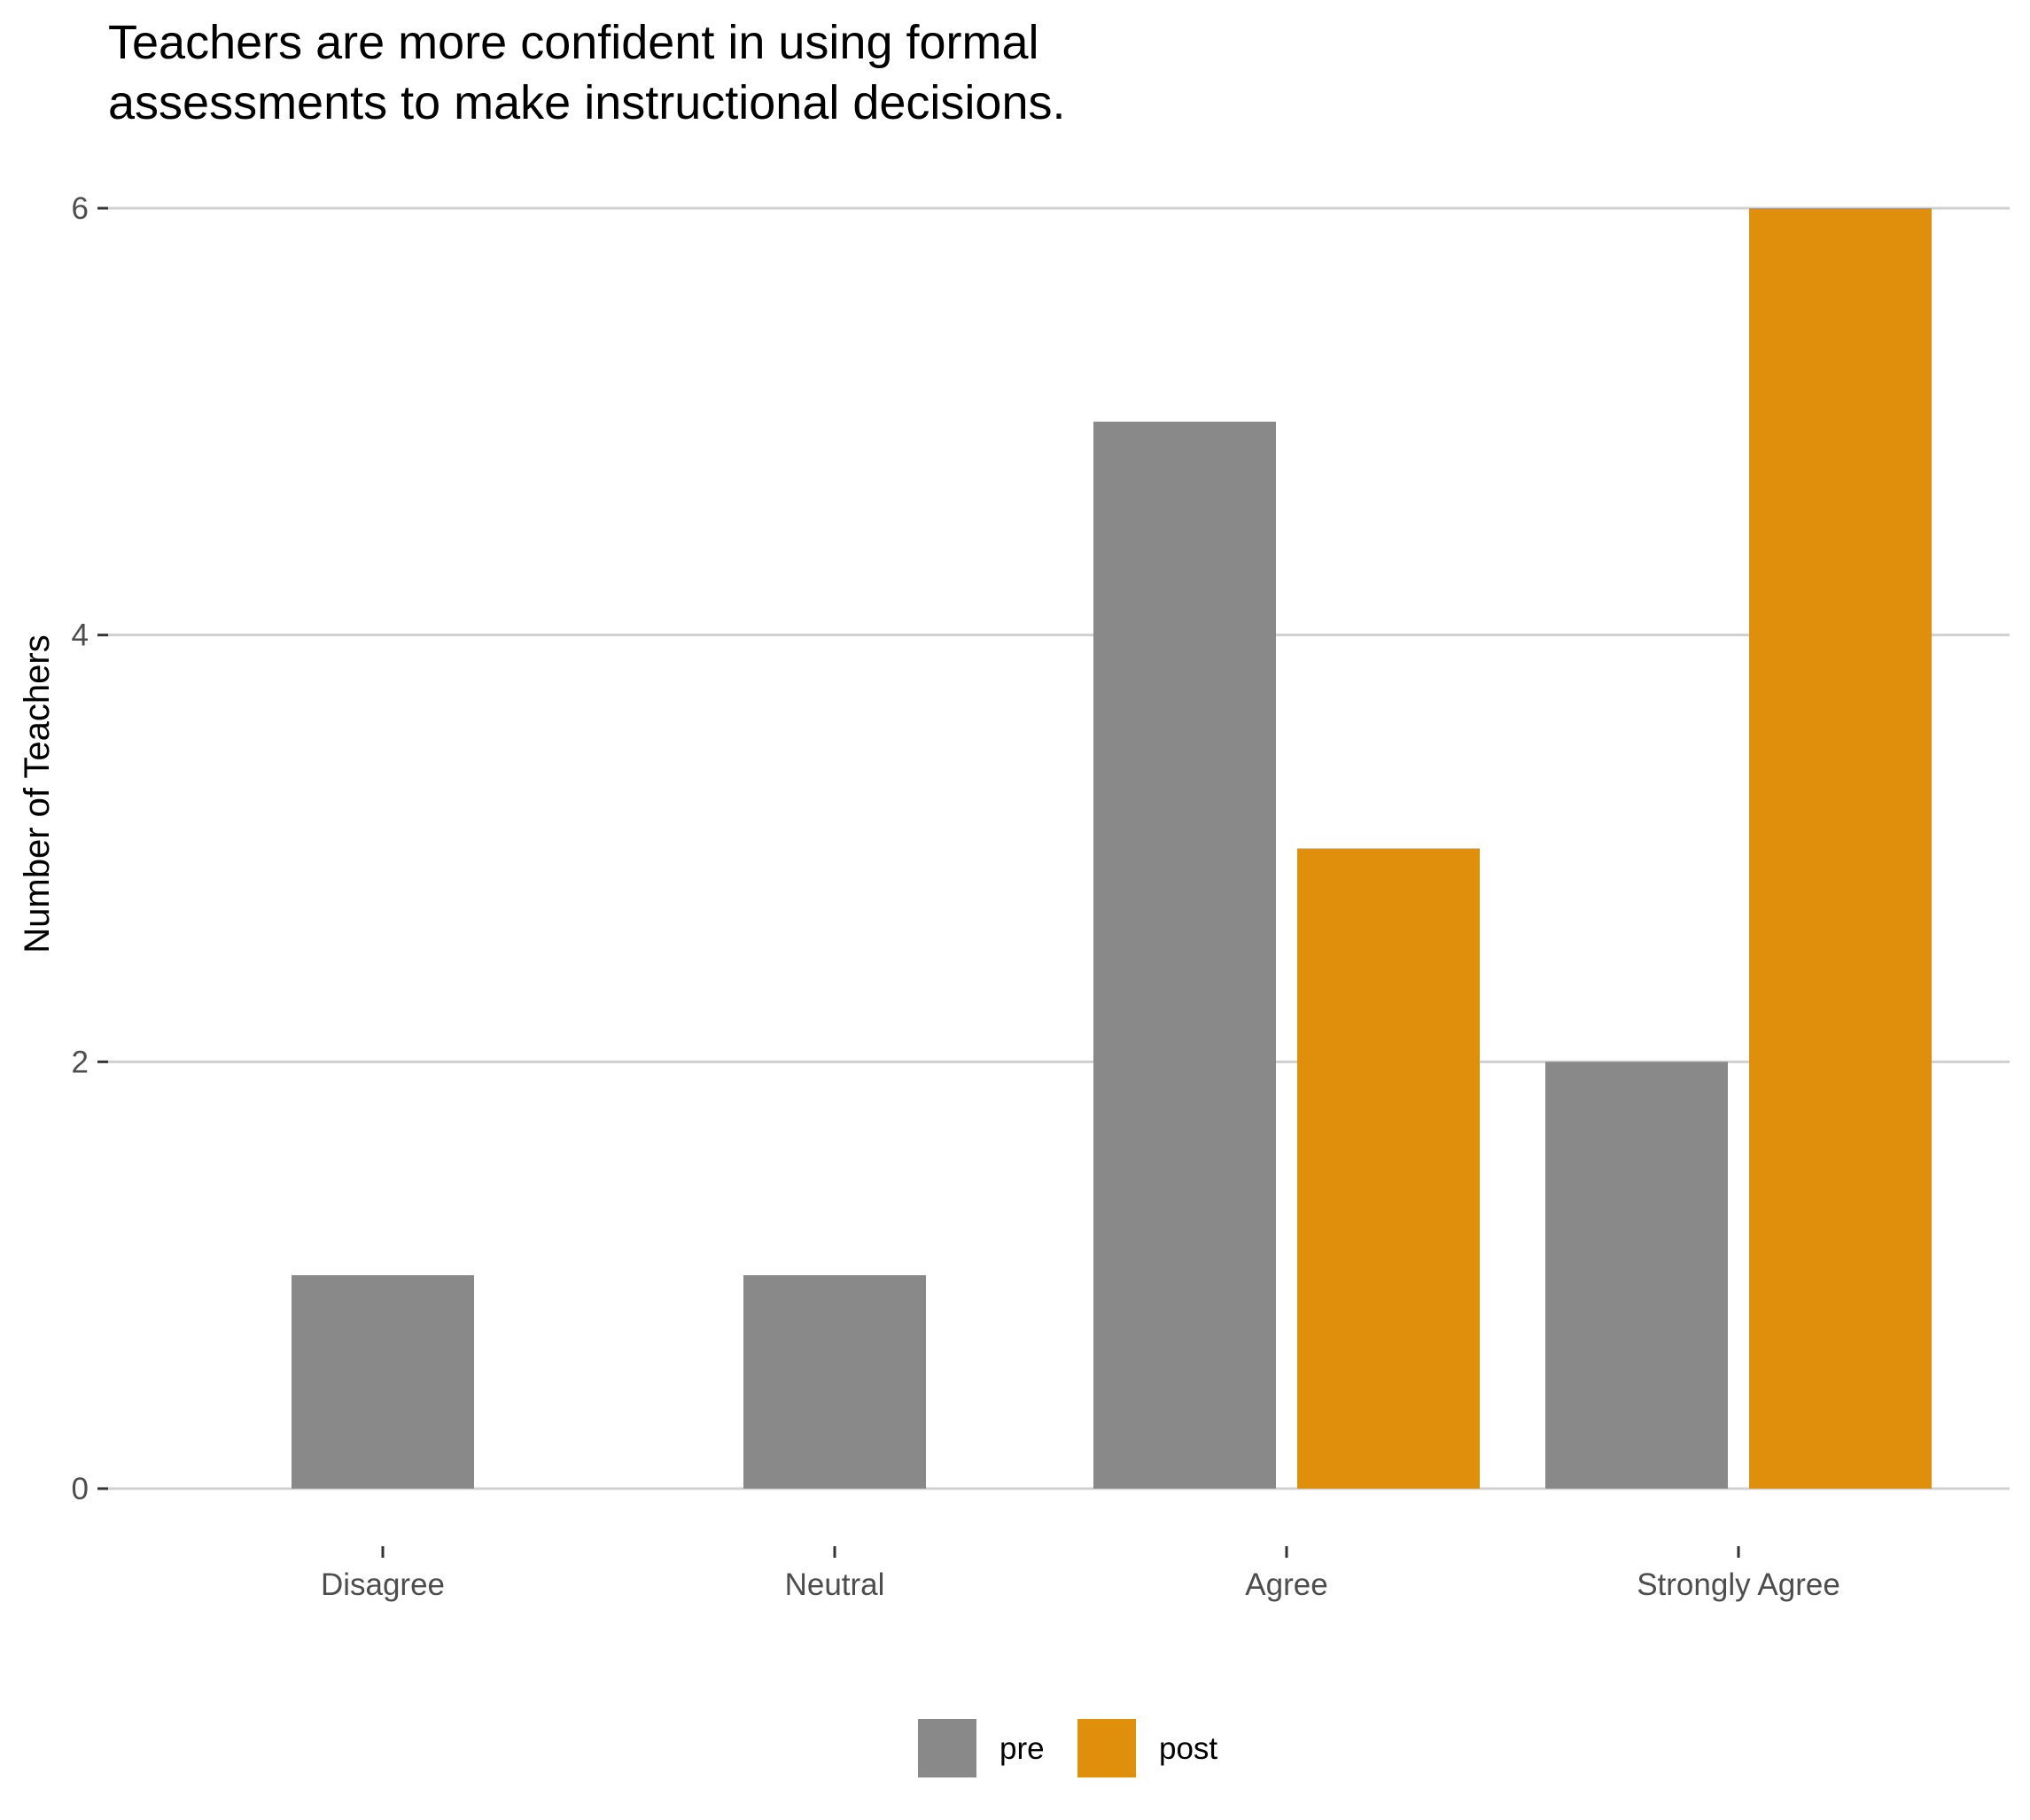 The image size is (2030, 1820). I want to click on y-tick-label-0: 0, so click(80, 1489).